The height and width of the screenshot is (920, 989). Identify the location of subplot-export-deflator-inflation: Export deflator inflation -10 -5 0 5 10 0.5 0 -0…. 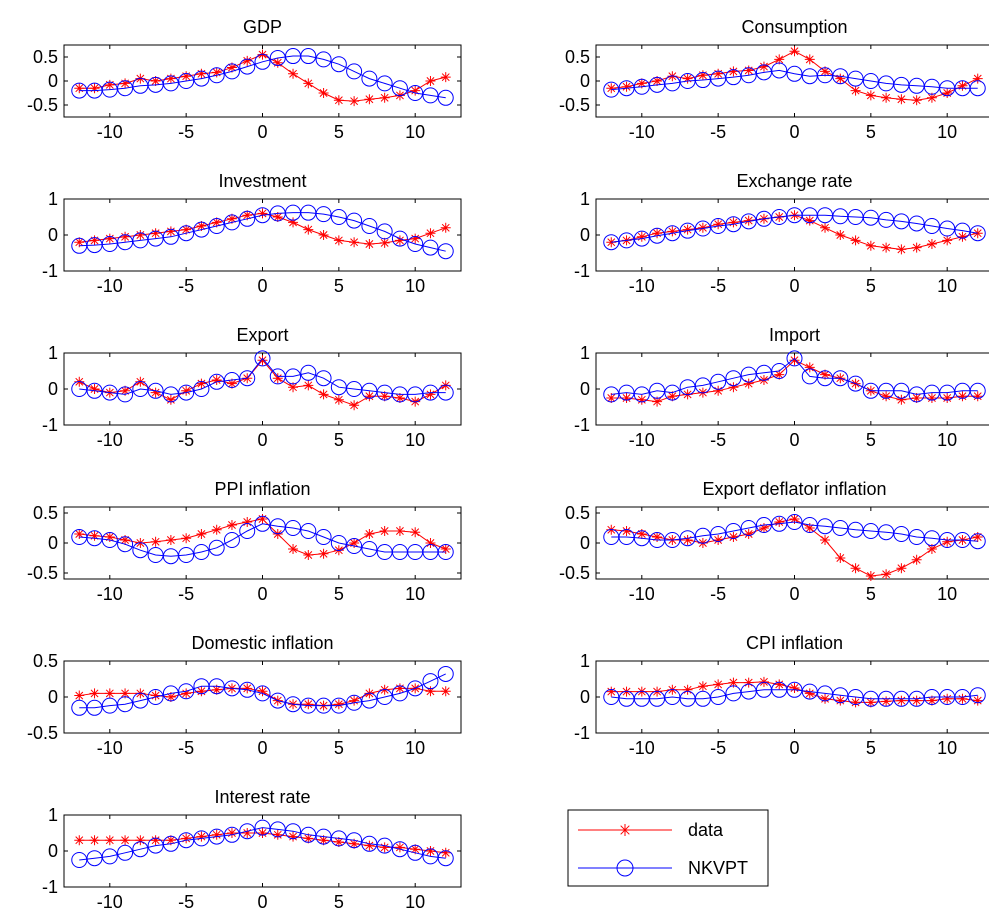
(774, 541).